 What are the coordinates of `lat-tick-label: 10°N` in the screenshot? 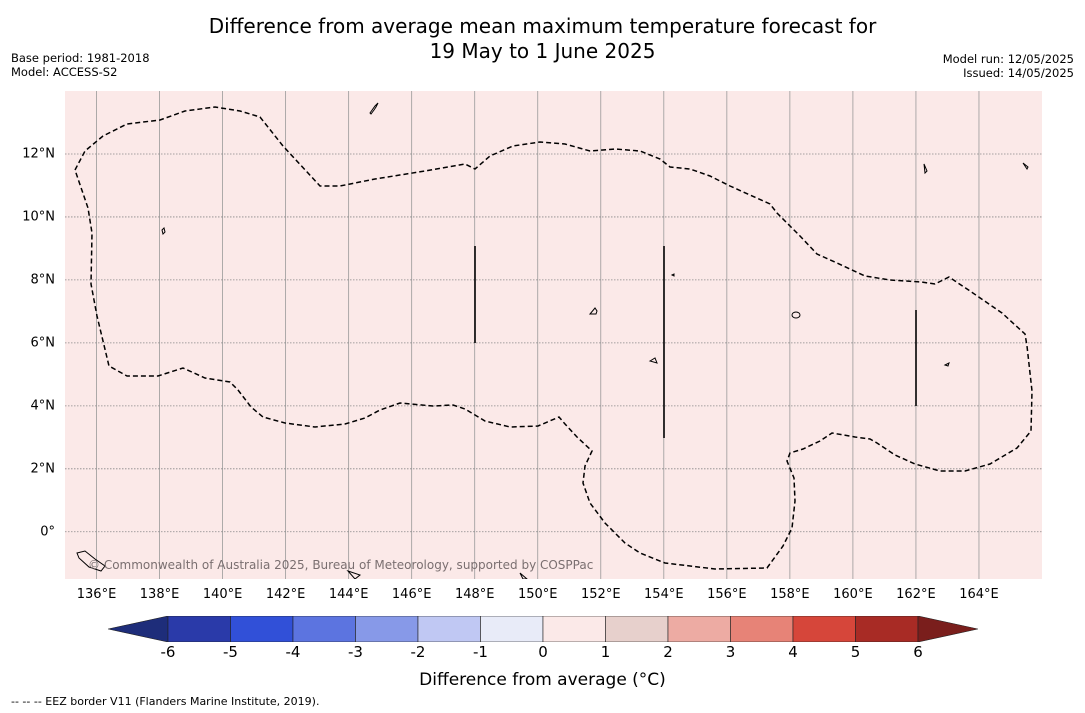 It's located at (38, 217).